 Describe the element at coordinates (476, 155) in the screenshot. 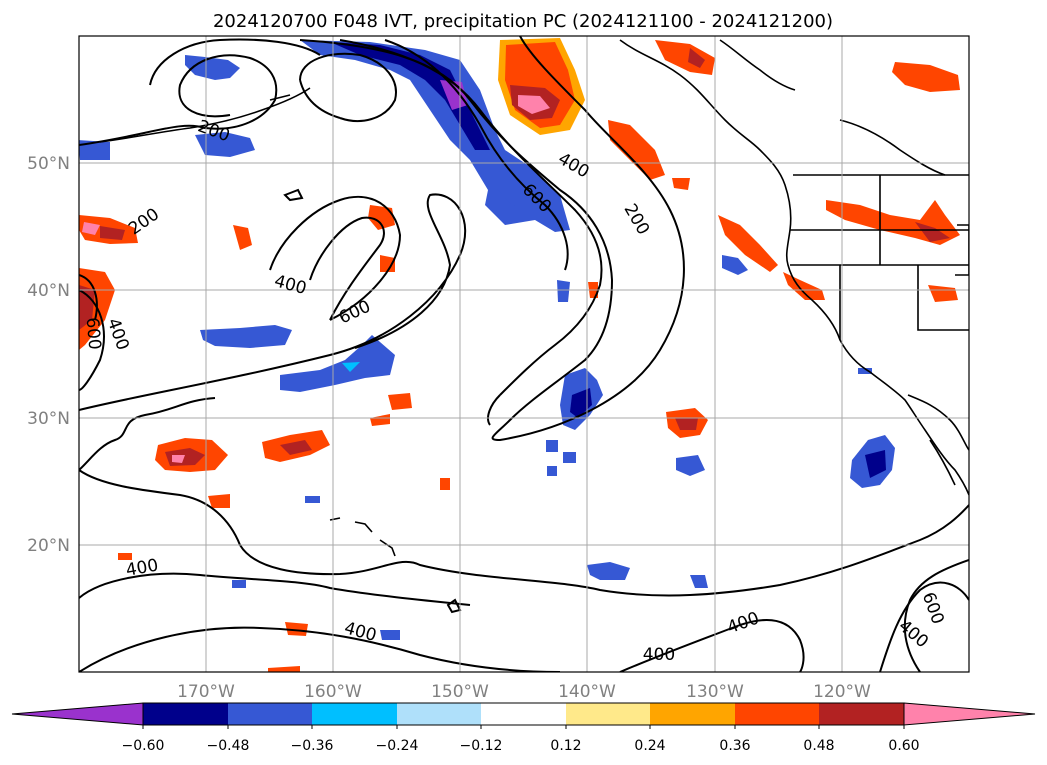

I see `ivt-contour-600-main` at that location.